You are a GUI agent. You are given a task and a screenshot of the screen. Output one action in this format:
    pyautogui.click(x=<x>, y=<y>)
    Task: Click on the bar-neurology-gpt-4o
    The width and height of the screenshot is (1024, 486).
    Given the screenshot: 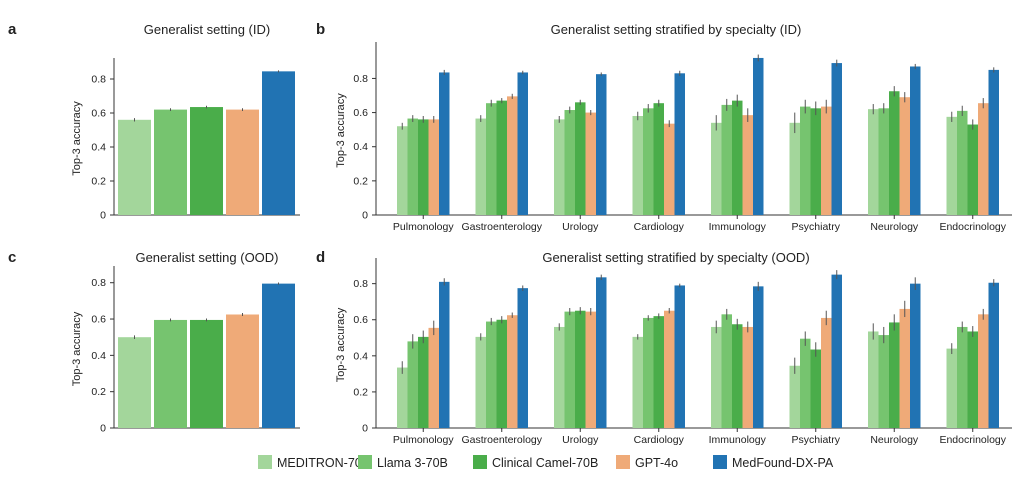 What is the action you would take?
    pyautogui.click(x=904, y=156)
    